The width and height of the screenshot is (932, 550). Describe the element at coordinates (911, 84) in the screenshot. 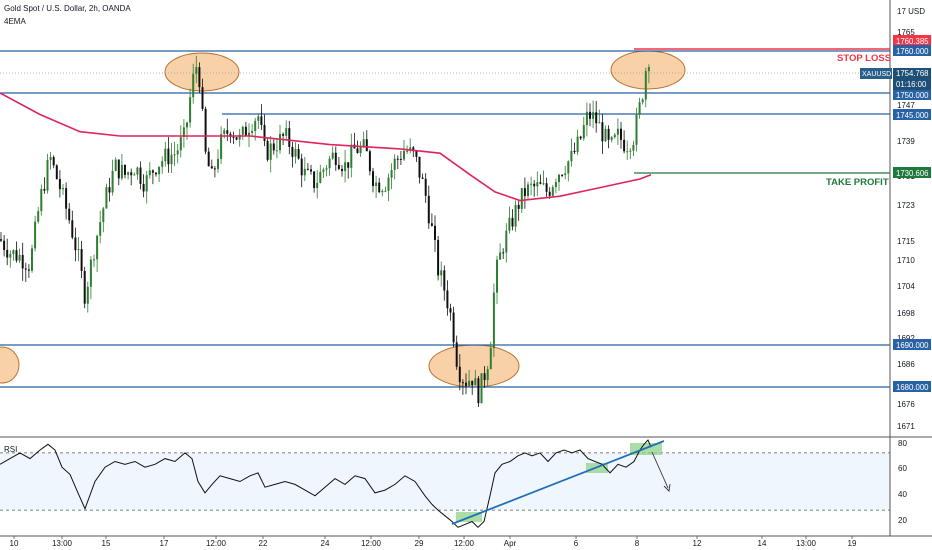

I see `last-price-countdown: 01:16:00` at that location.